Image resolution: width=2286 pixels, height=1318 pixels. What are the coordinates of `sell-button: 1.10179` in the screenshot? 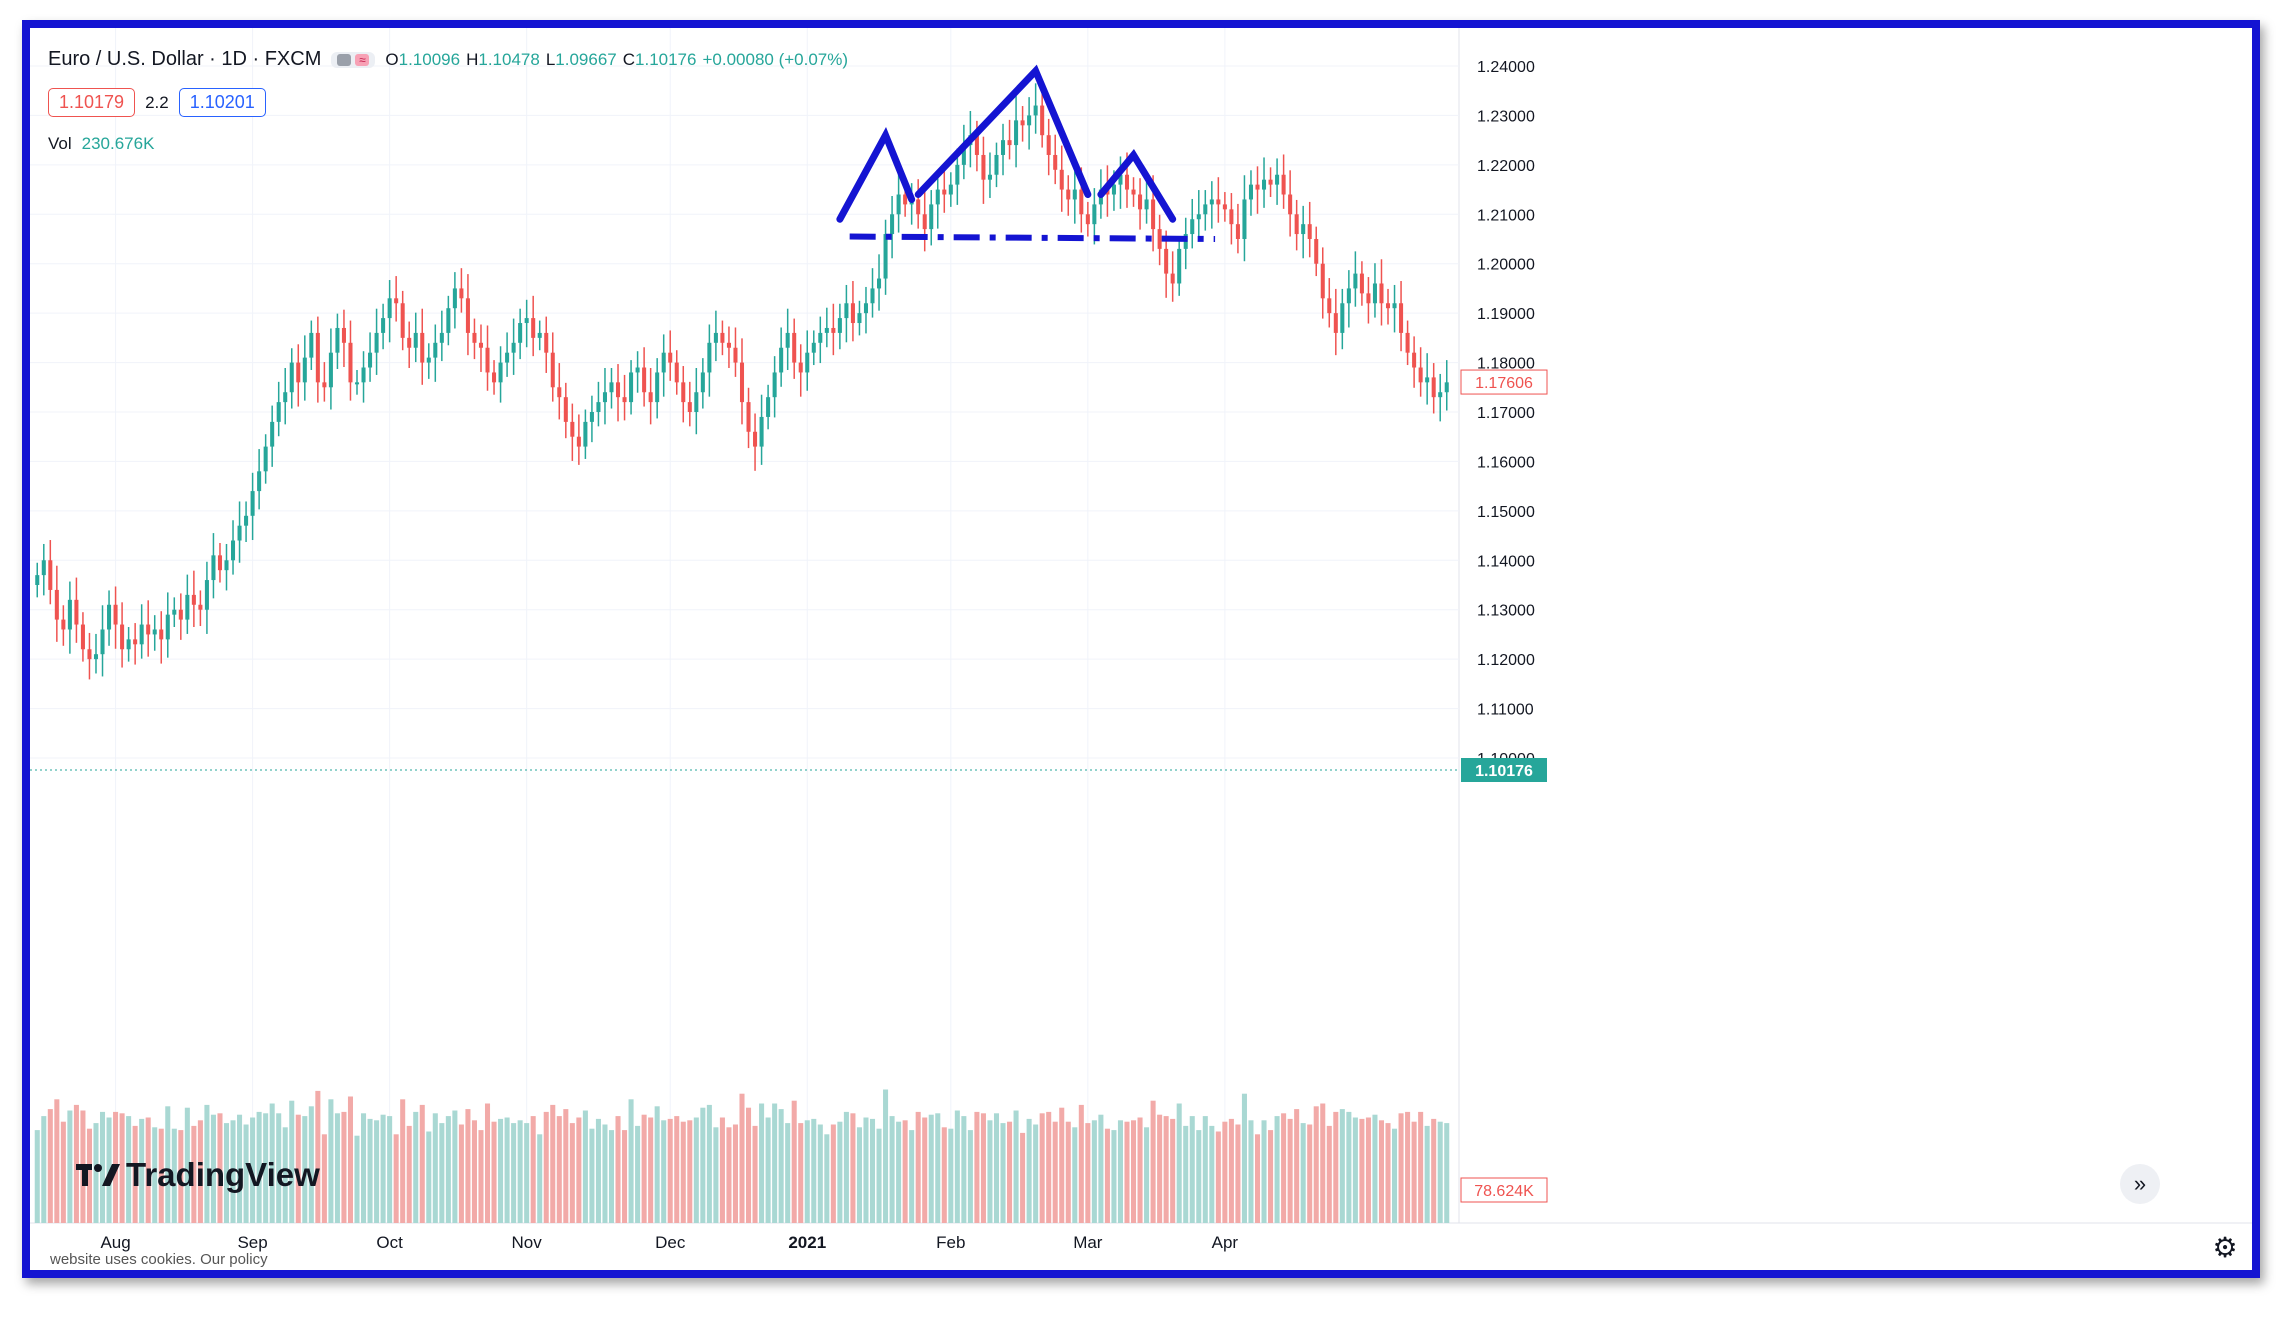 It's located at (92, 102).